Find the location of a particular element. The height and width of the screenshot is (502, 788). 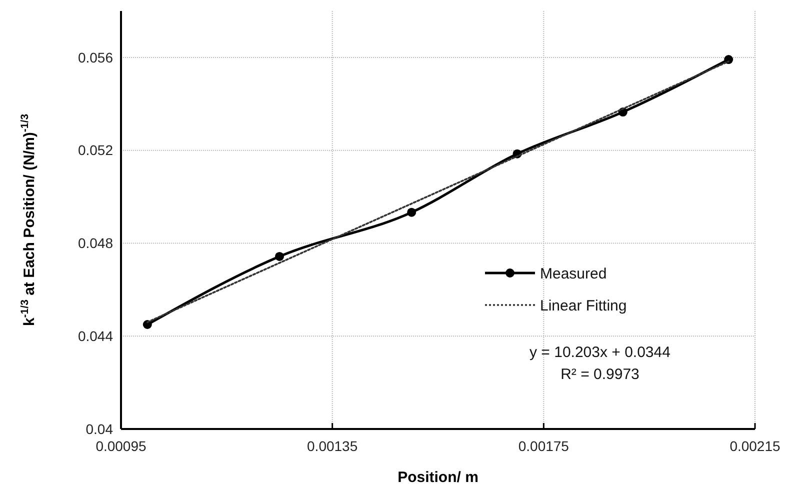

y-tick-label: 0.052 is located at coordinates (96, 150).